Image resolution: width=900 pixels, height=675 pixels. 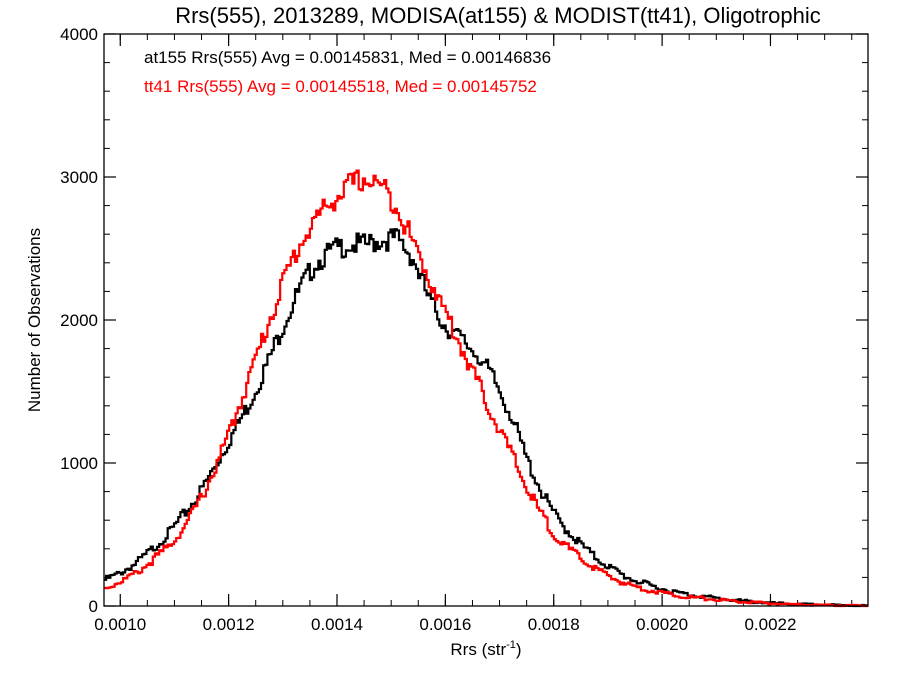 What do you see at coordinates (79, 320) in the screenshot?
I see `y-tick-label: 2000` at bounding box center [79, 320].